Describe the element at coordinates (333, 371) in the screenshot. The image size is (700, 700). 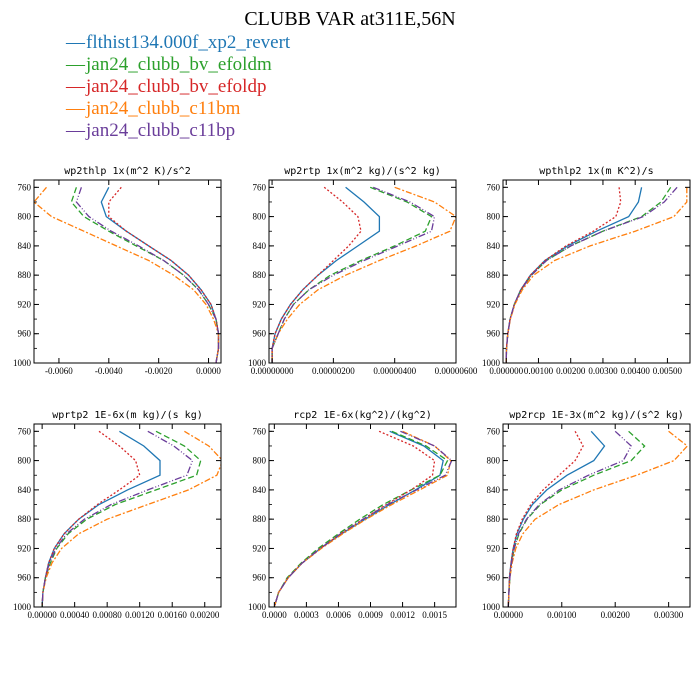
I see `x-tick-label: 0.00000200` at that location.